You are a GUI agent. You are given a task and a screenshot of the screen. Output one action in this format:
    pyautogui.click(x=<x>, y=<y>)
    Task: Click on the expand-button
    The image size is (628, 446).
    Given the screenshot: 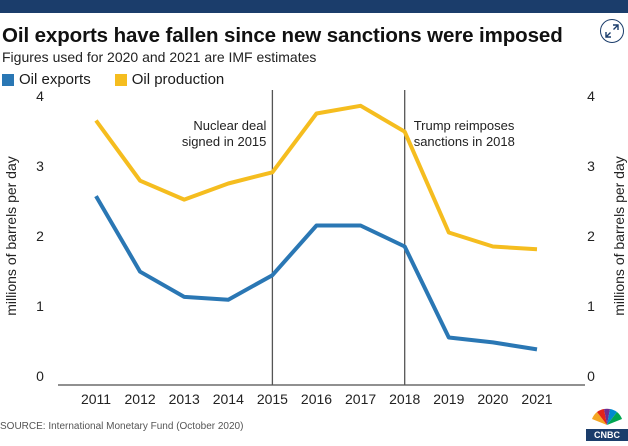 What is the action you would take?
    pyautogui.click(x=612, y=31)
    